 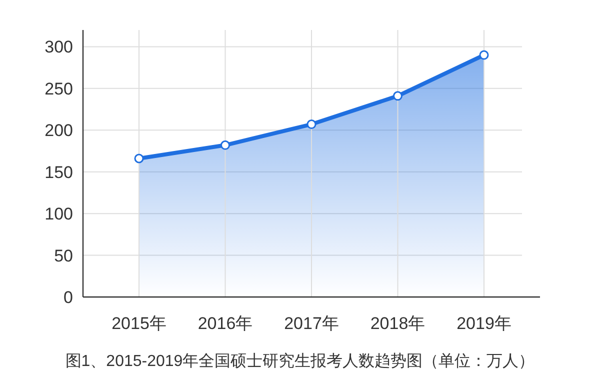 I want to click on x-tick-label: 2015年, so click(x=139, y=323).